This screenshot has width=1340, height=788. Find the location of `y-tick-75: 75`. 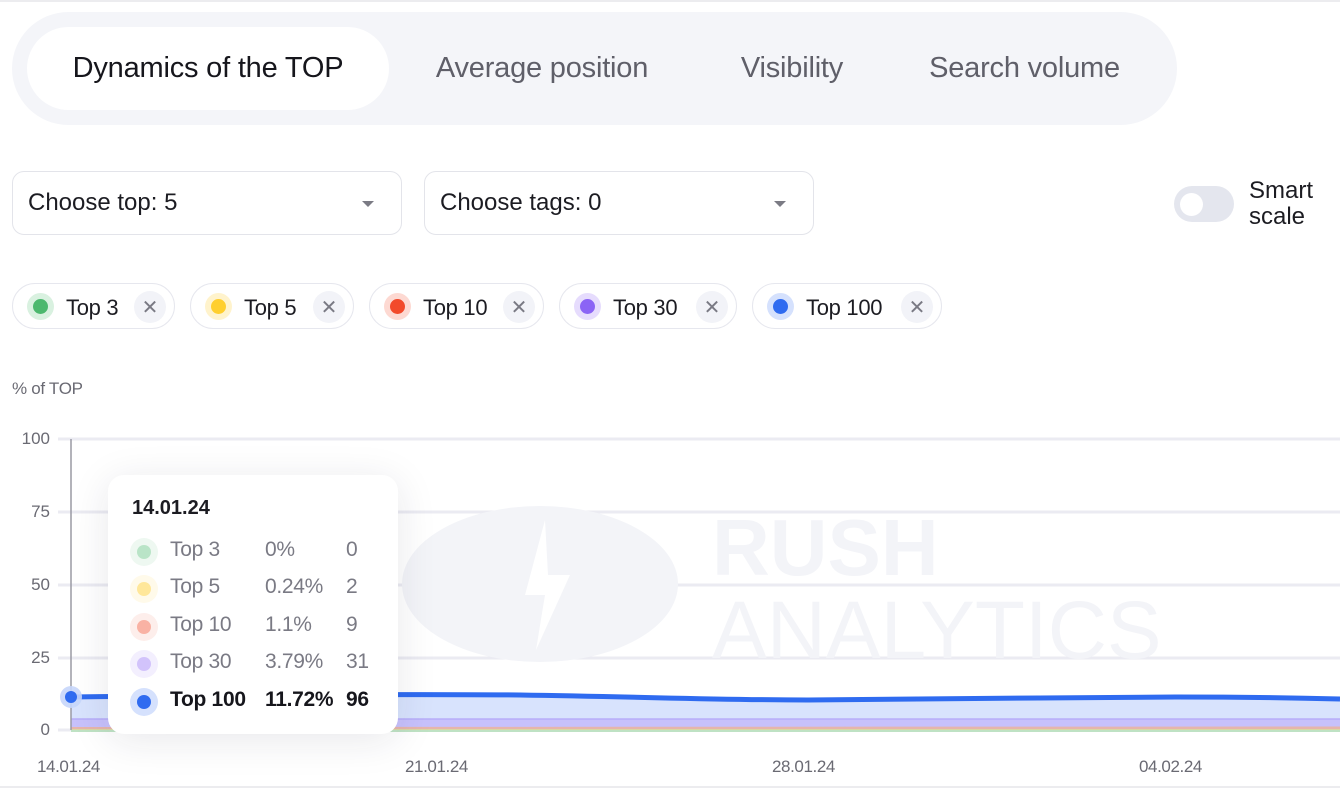

y-tick-75: 75 is located at coordinates (40, 511).